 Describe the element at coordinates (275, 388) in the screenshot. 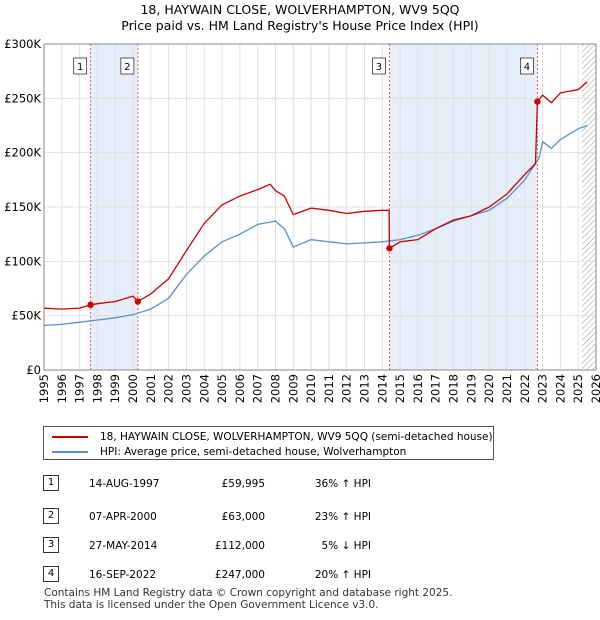

I see `x-tick-label: 2008` at that location.